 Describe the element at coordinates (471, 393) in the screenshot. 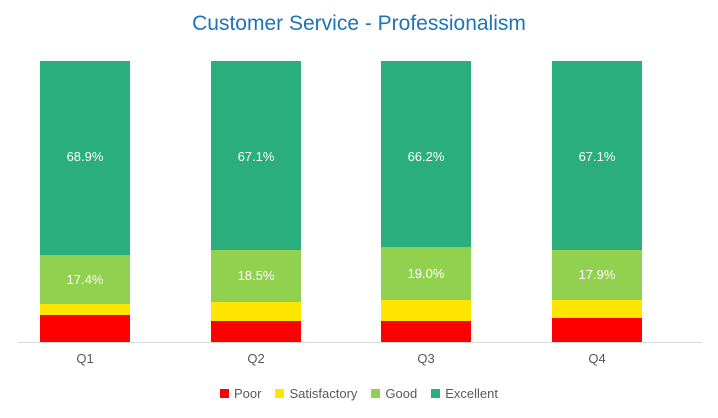

I see `legend-label: Excellent` at that location.